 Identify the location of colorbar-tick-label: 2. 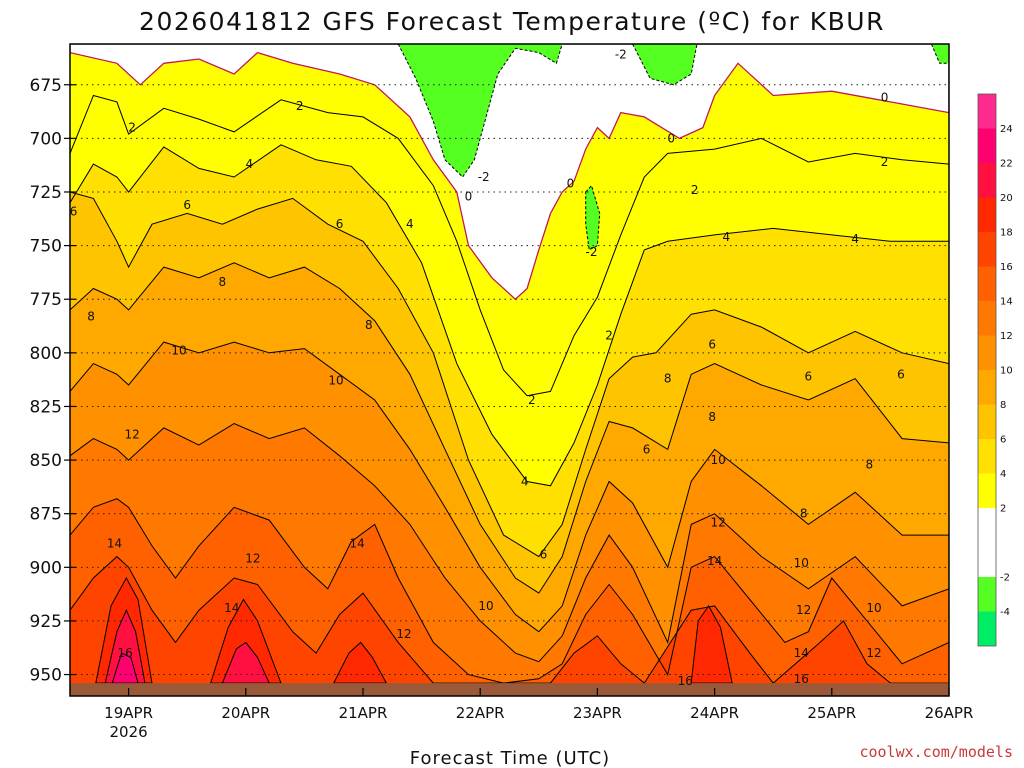
(1003, 509).